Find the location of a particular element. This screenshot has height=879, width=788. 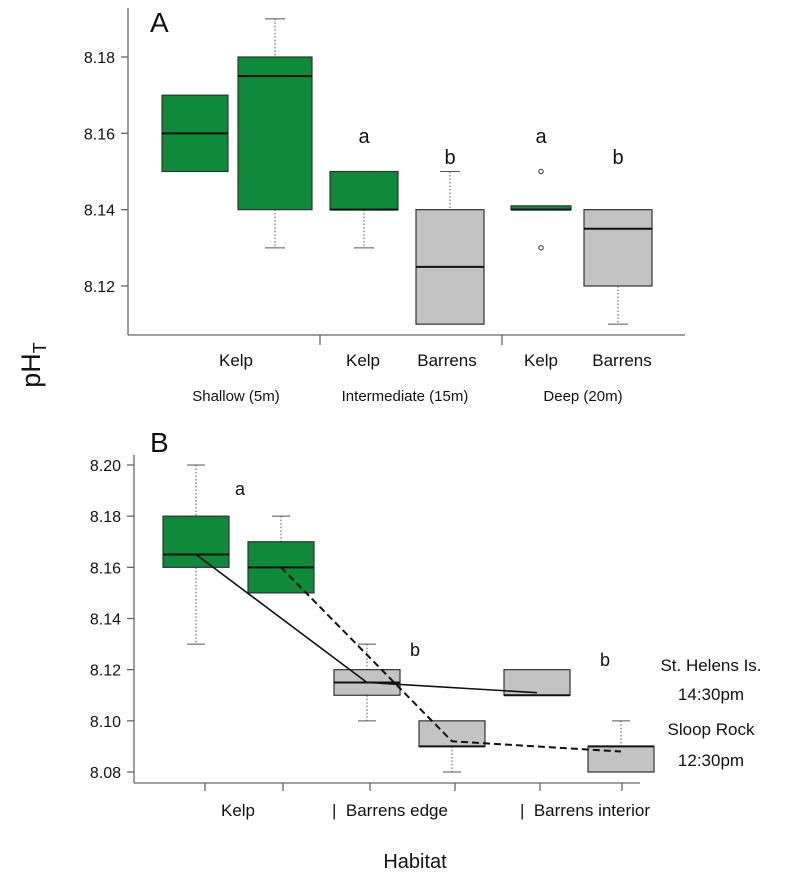

depth-group-label: Shallow (5m) is located at coordinates (236, 396).